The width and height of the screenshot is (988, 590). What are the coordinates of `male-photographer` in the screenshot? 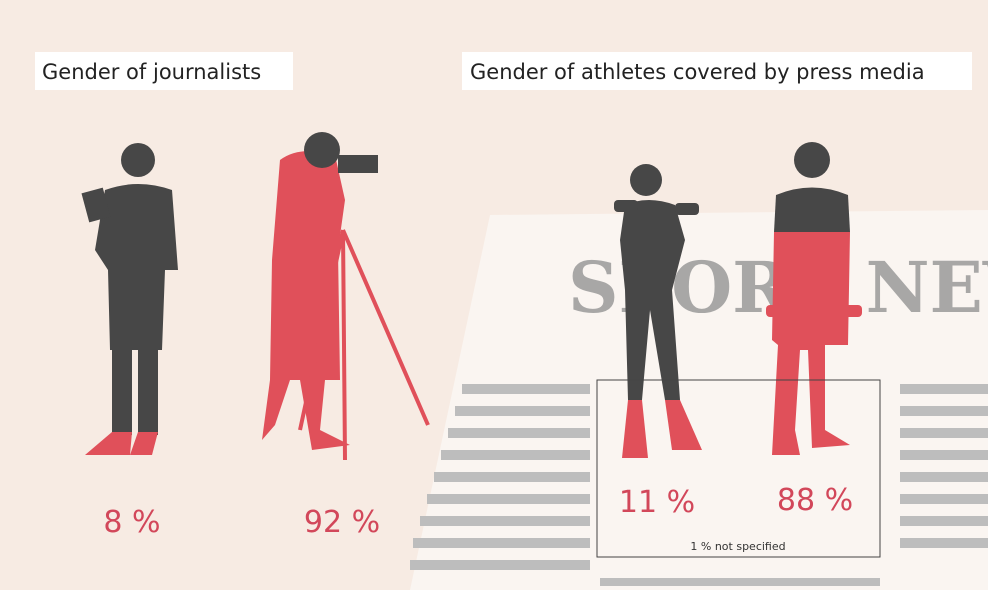 It's located at (346, 306).